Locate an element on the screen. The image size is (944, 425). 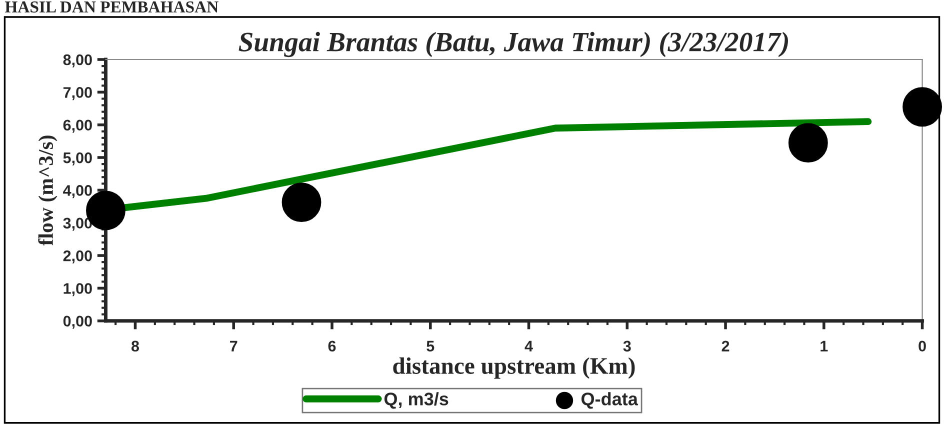
x-tick-label: 5 is located at coordinates (430, 346).